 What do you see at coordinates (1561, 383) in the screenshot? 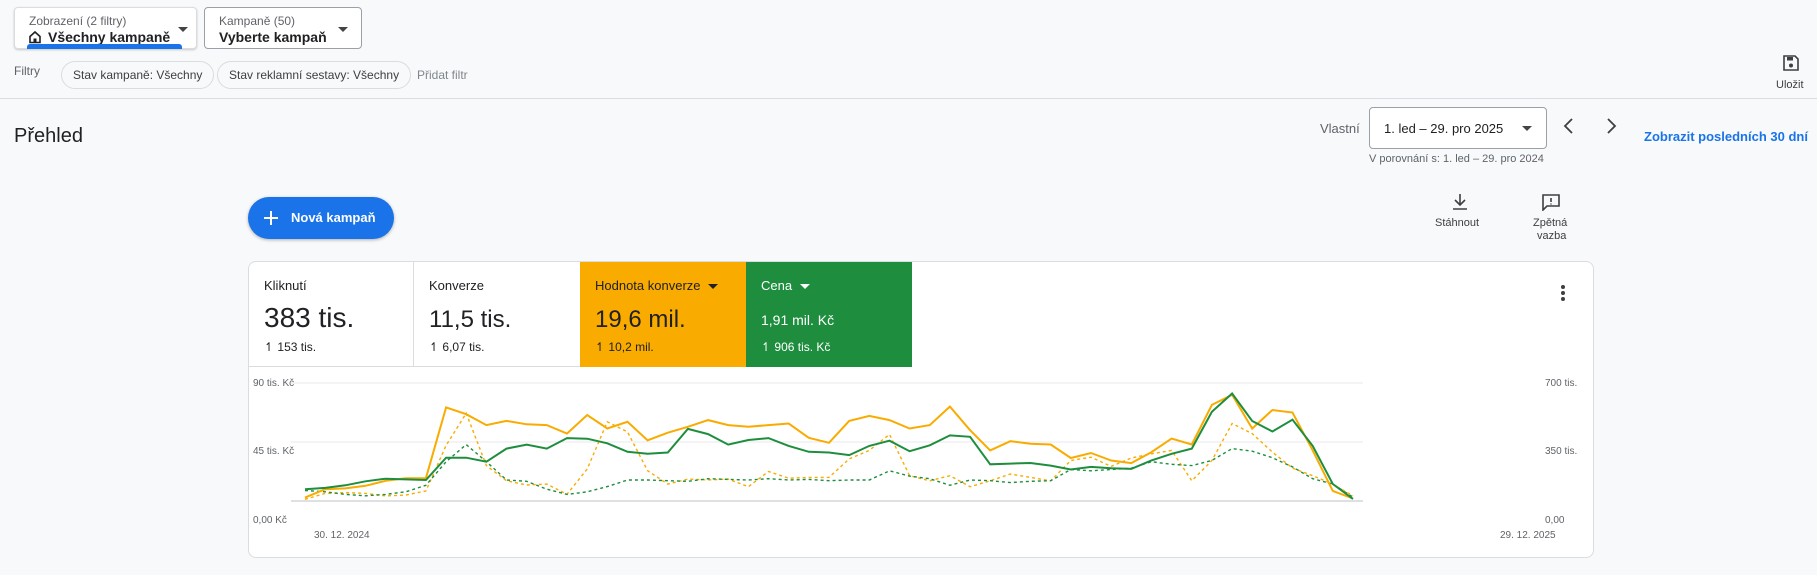
I see `y-right-tick: 700 tis.` at bounding box center [1561, 383].